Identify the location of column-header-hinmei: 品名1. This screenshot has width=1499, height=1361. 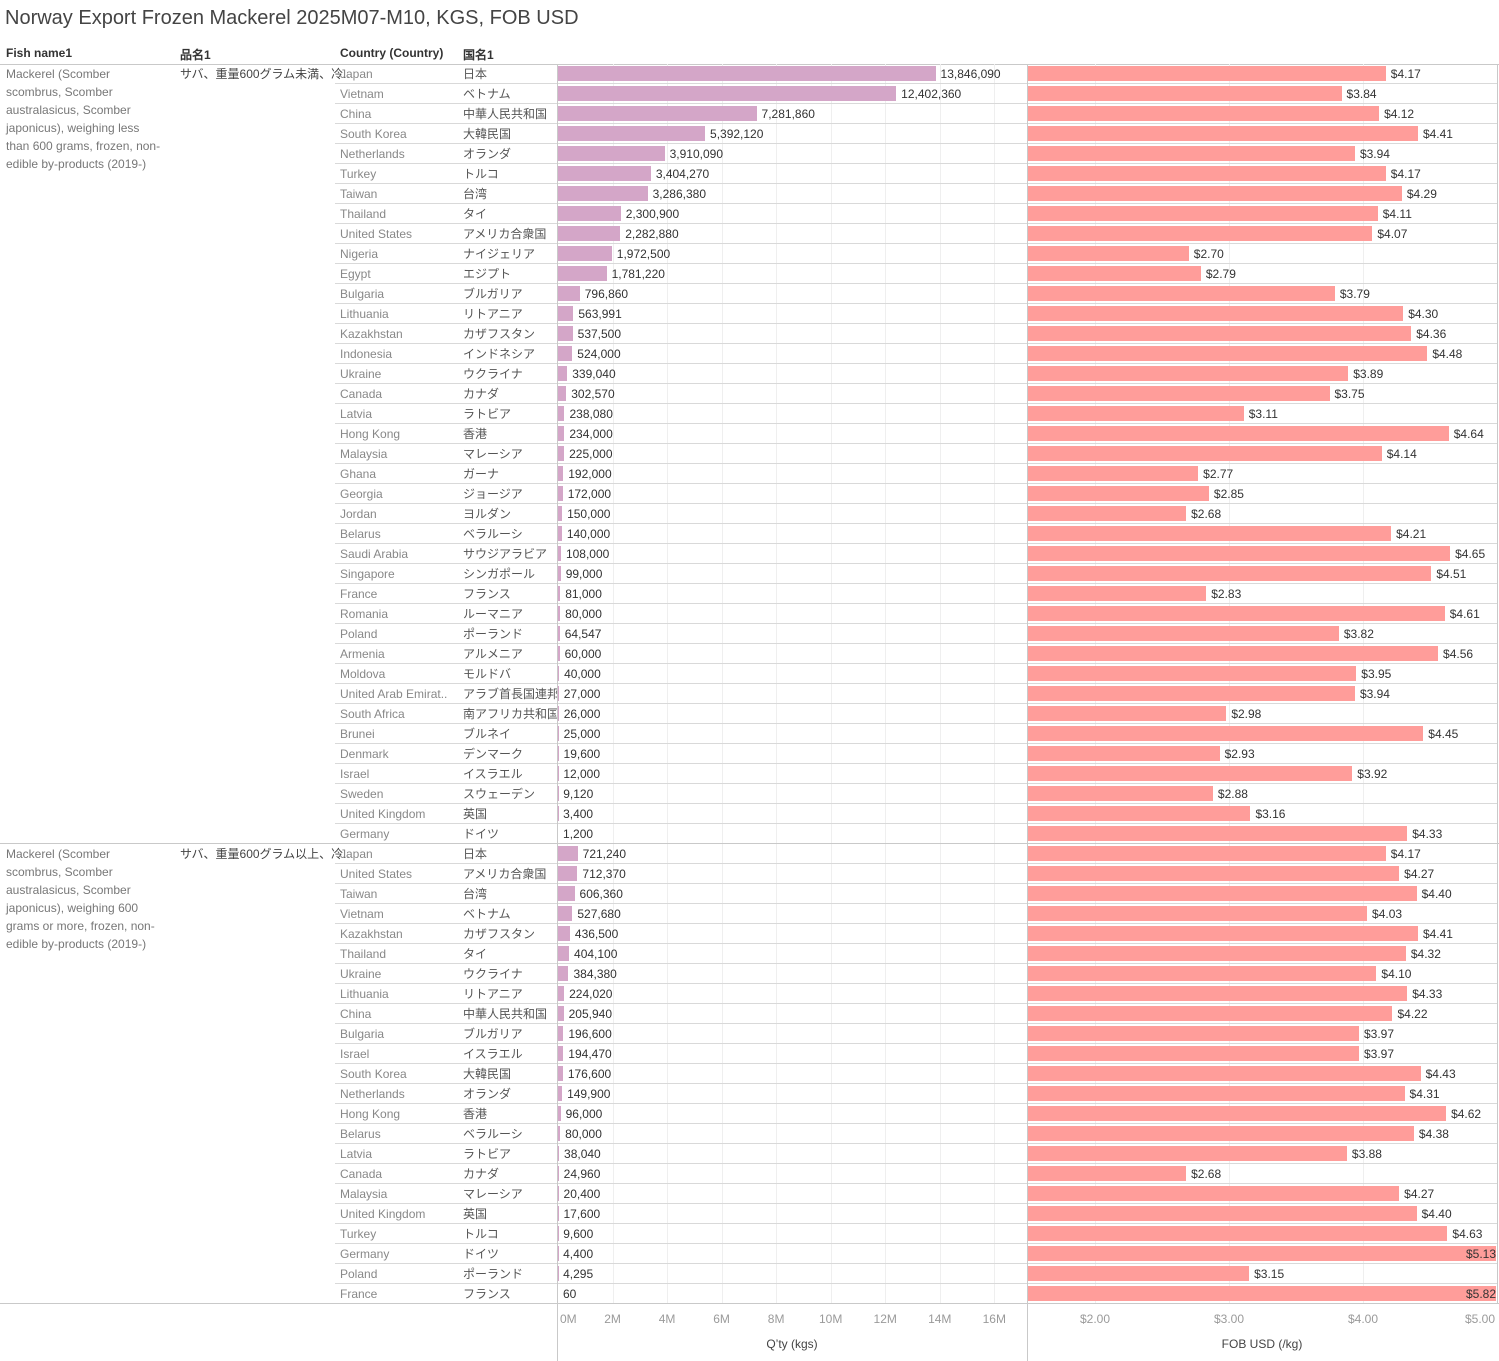
(195, 55).